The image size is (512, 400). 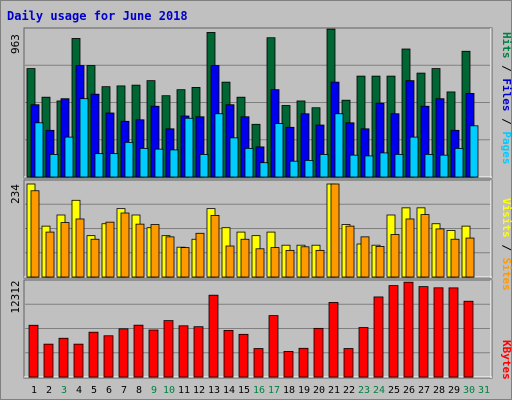 I want to click on legend-kbytes: KBytes, so click(x=506, y=360).